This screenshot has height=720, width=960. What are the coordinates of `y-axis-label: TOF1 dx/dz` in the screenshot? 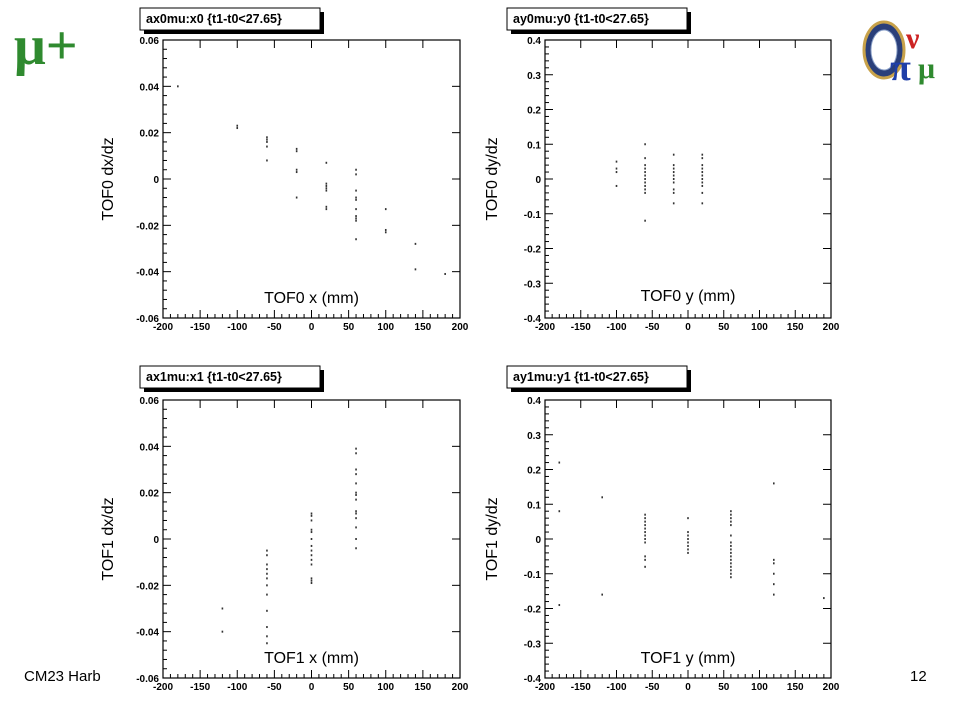 It's located at (108, 538).